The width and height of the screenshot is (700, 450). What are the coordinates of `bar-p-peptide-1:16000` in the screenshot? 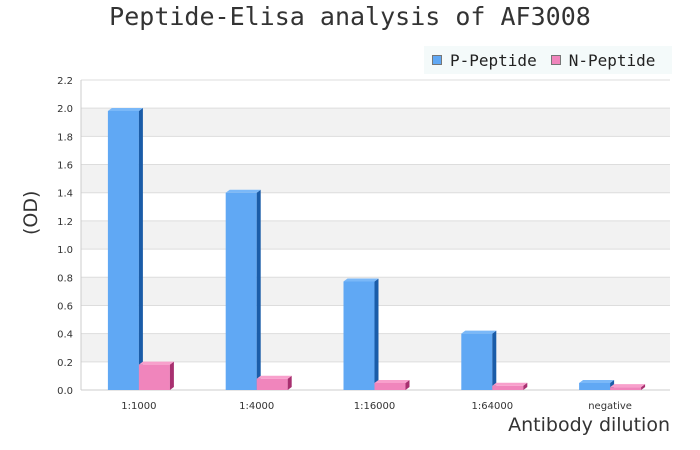 It's located at (359, 335).